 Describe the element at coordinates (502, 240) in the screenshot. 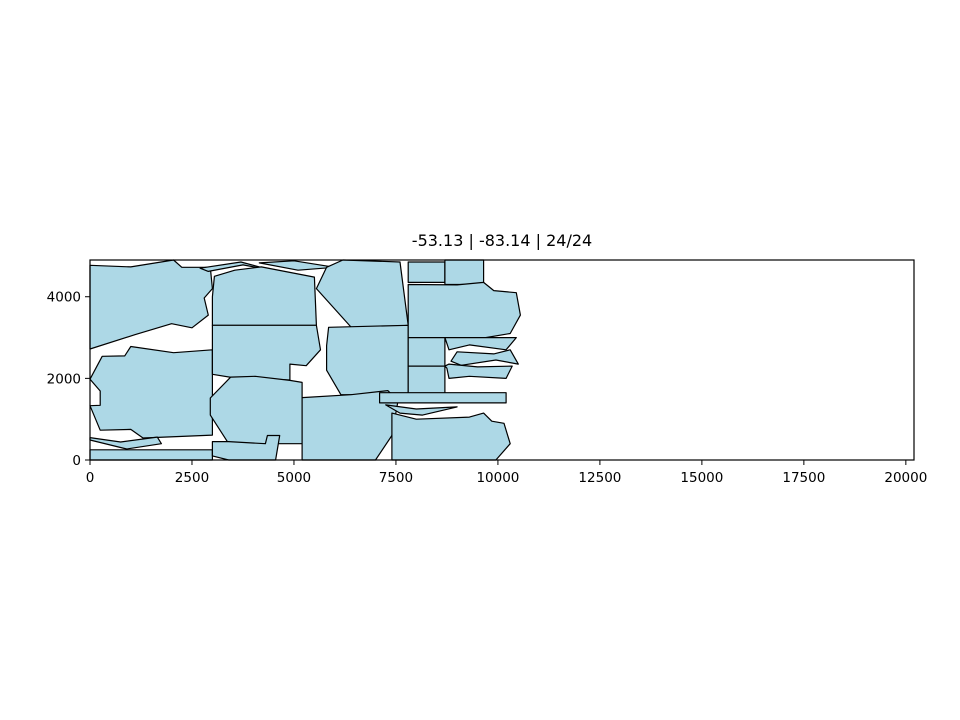

I see `chart-title: -53.13 | -83.14 | 24/24` at that location.